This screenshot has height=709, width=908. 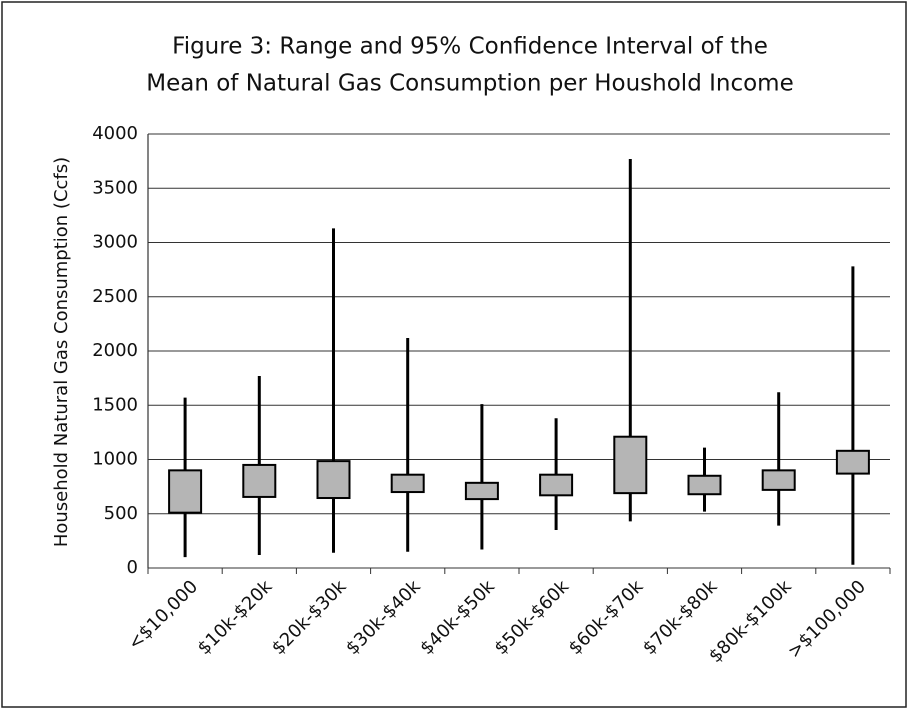 I want to click on y-tick-label: 2000, so click(x=115, y=350).